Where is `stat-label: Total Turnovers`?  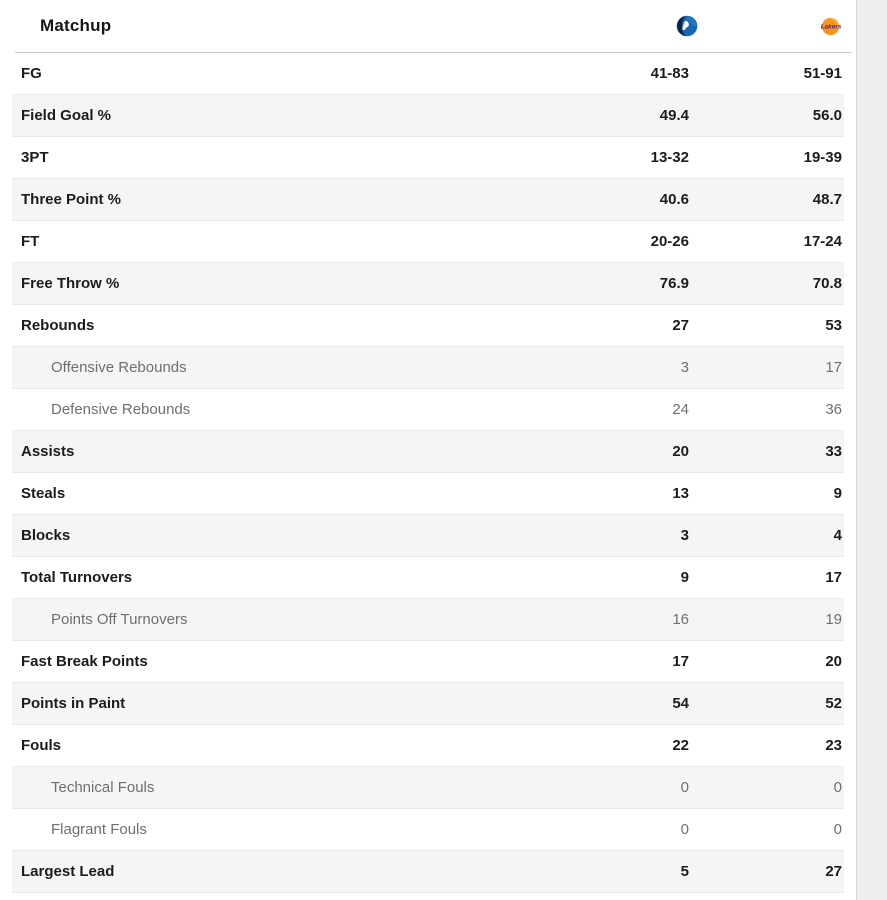 stat-label: Total Turnovers is located at coordinates (77, 577).